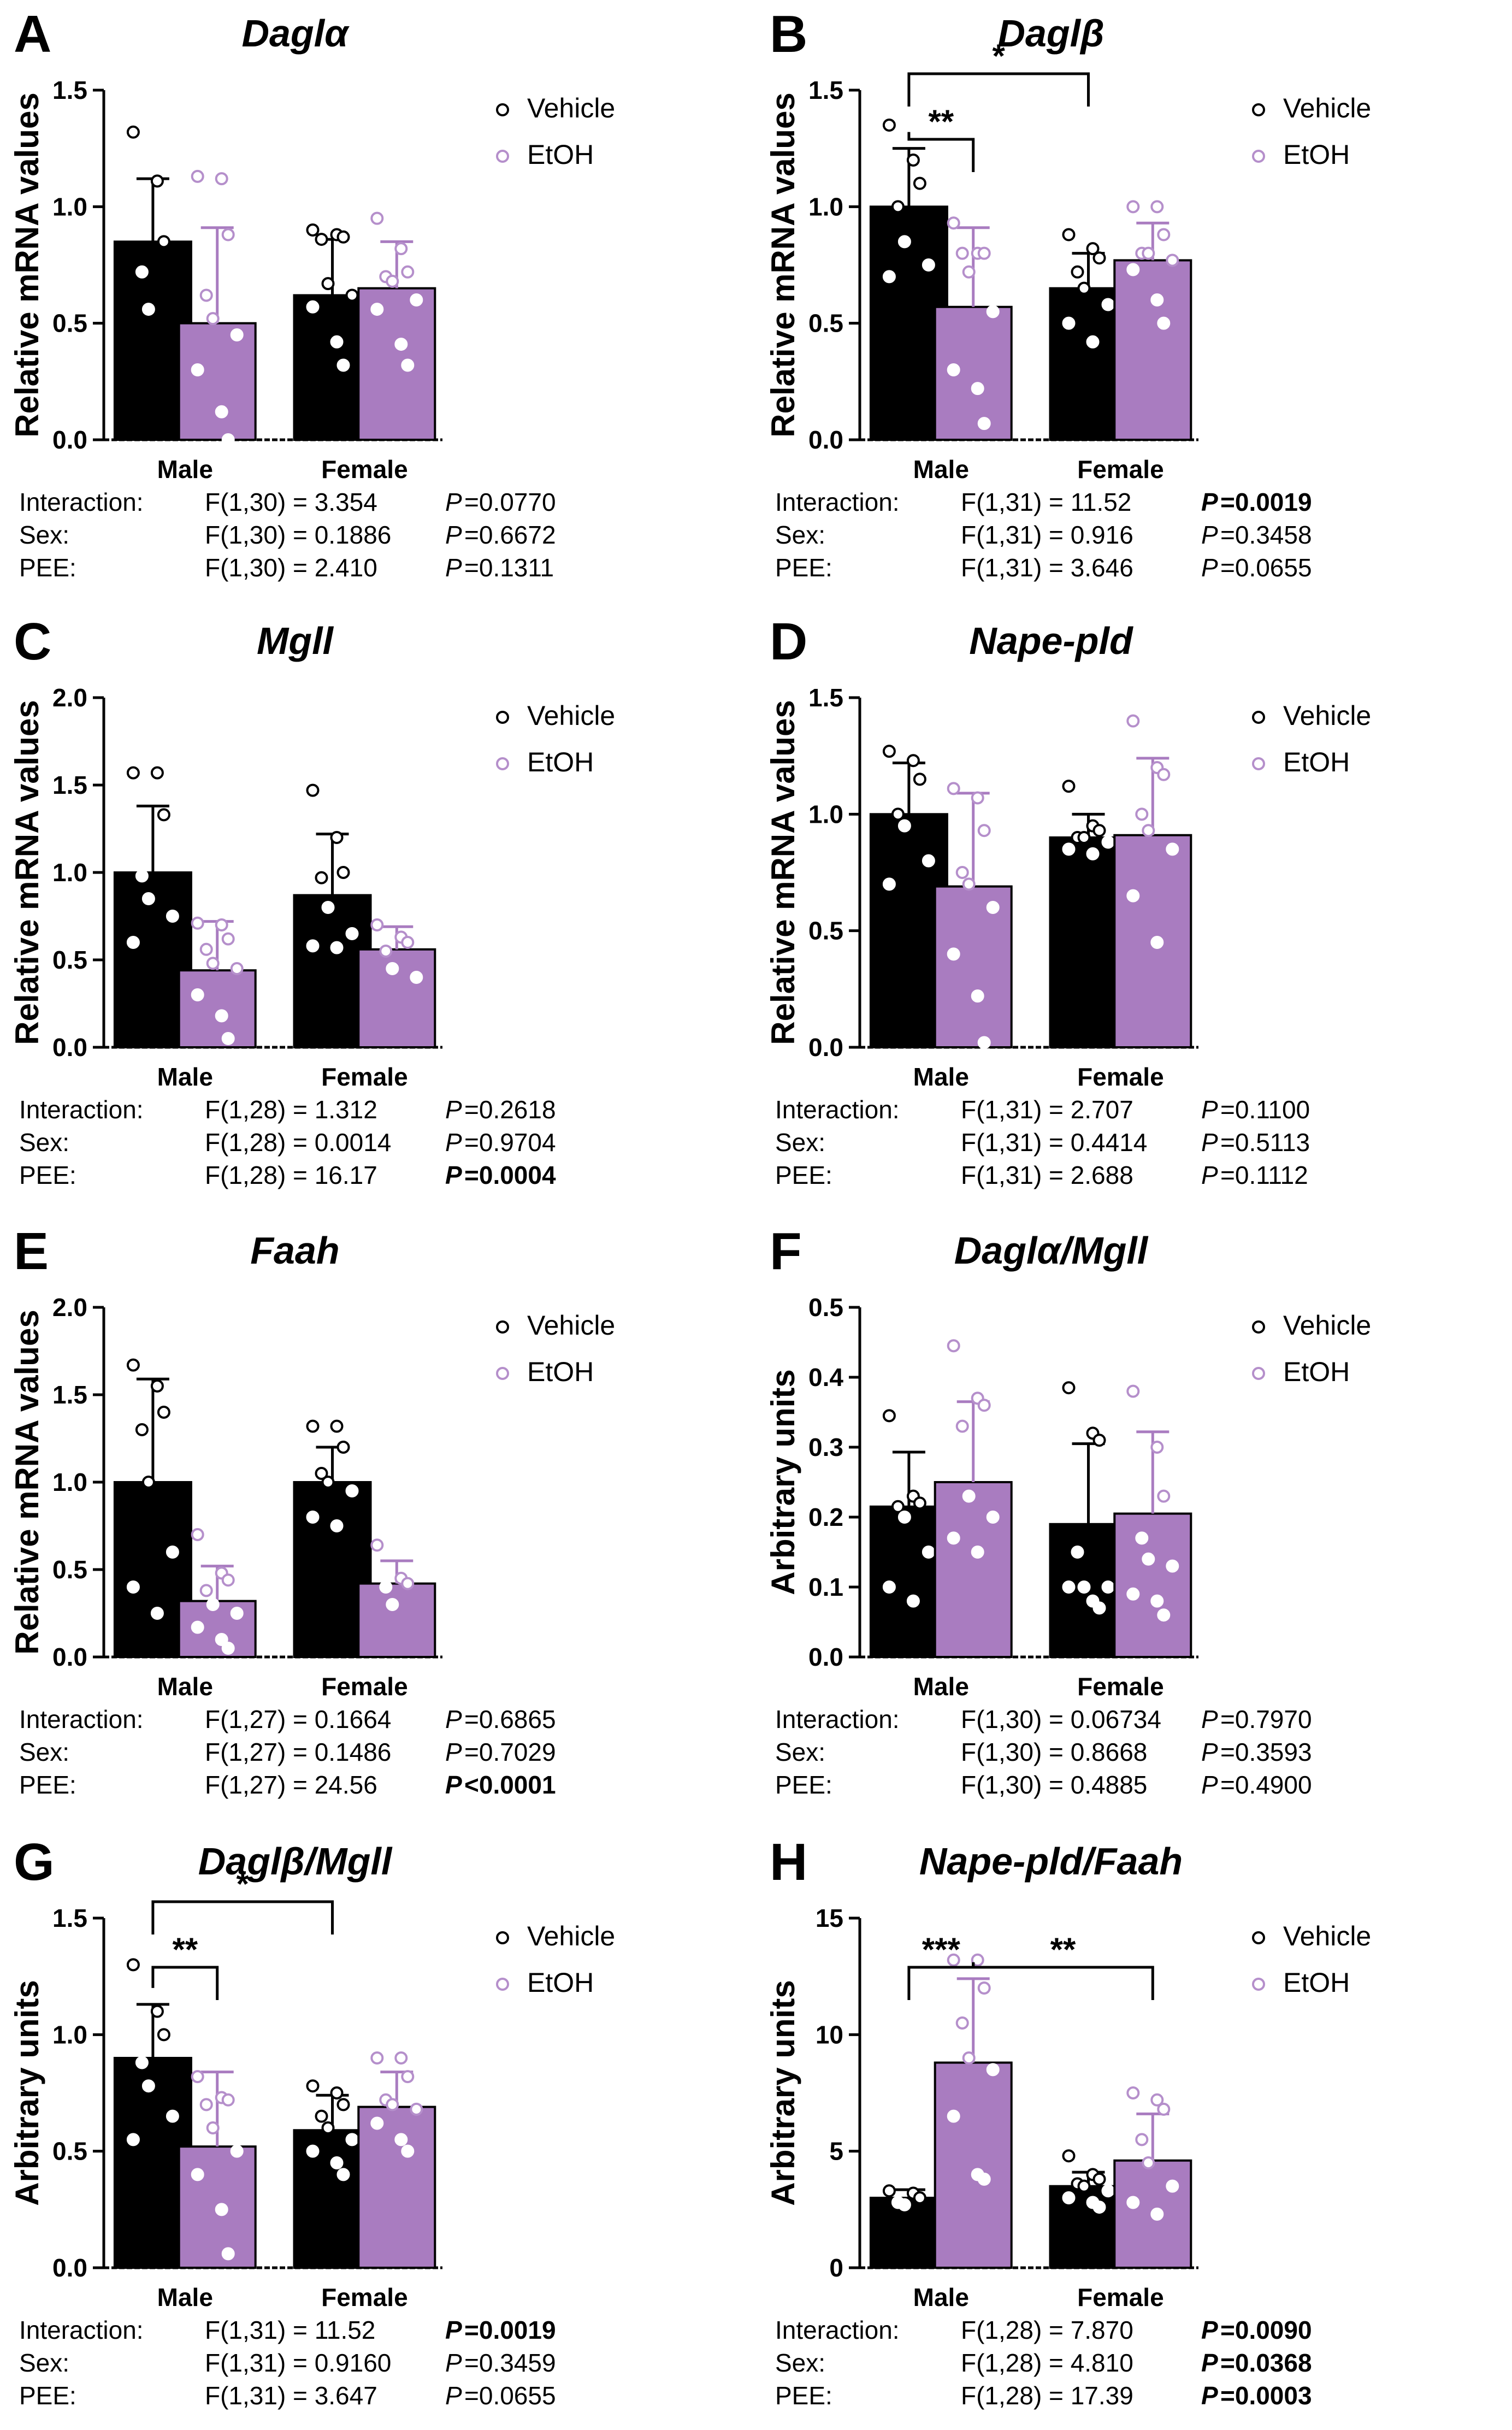 This screenshot has height=2430, width=1512. Describe the element at coordinates (510, 1109) in the screenshot. I see `stats-p-value: =0.2618` at that location.